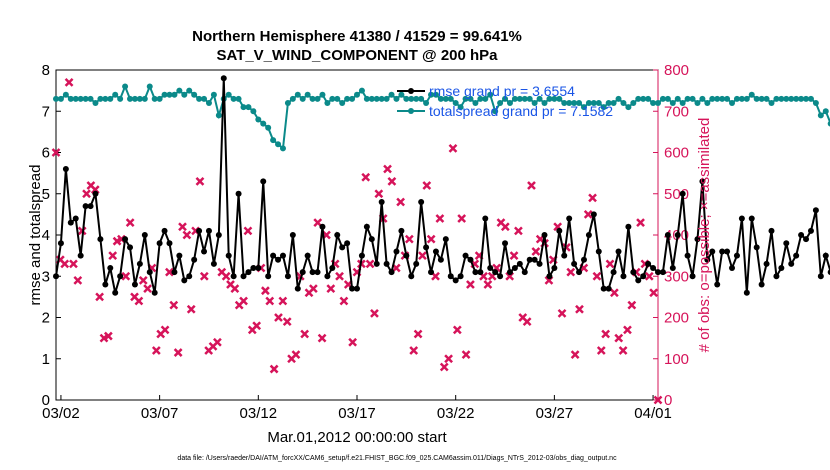 This screenshot has height=470, width=830. What do you see at coordinates (259, 413) in the screenshot?
I see `x-tick-label: 03/12` at bounding box center [259, 413].